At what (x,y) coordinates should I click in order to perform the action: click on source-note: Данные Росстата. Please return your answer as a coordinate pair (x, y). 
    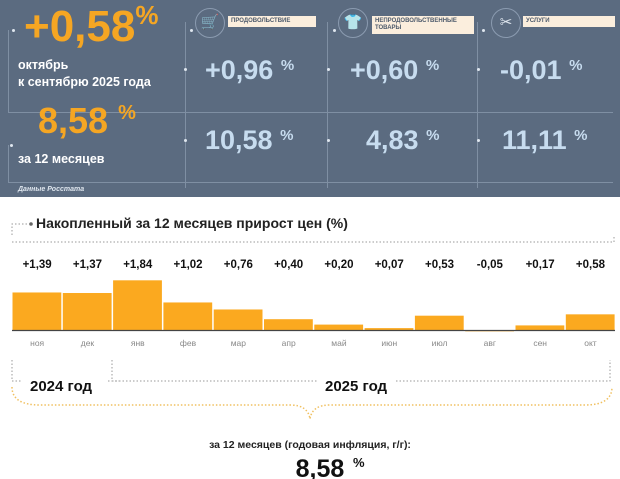
    Looking at the image, I should click on (51, 189).